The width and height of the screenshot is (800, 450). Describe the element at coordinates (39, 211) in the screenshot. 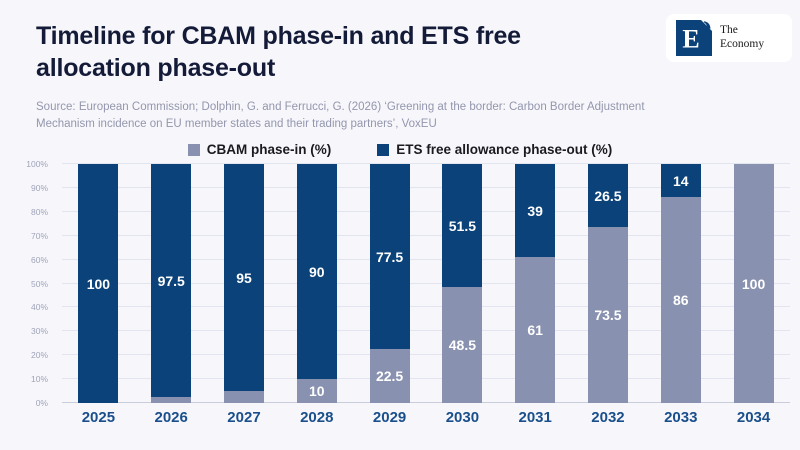

I see `y-tick-label: 80%` at that location.